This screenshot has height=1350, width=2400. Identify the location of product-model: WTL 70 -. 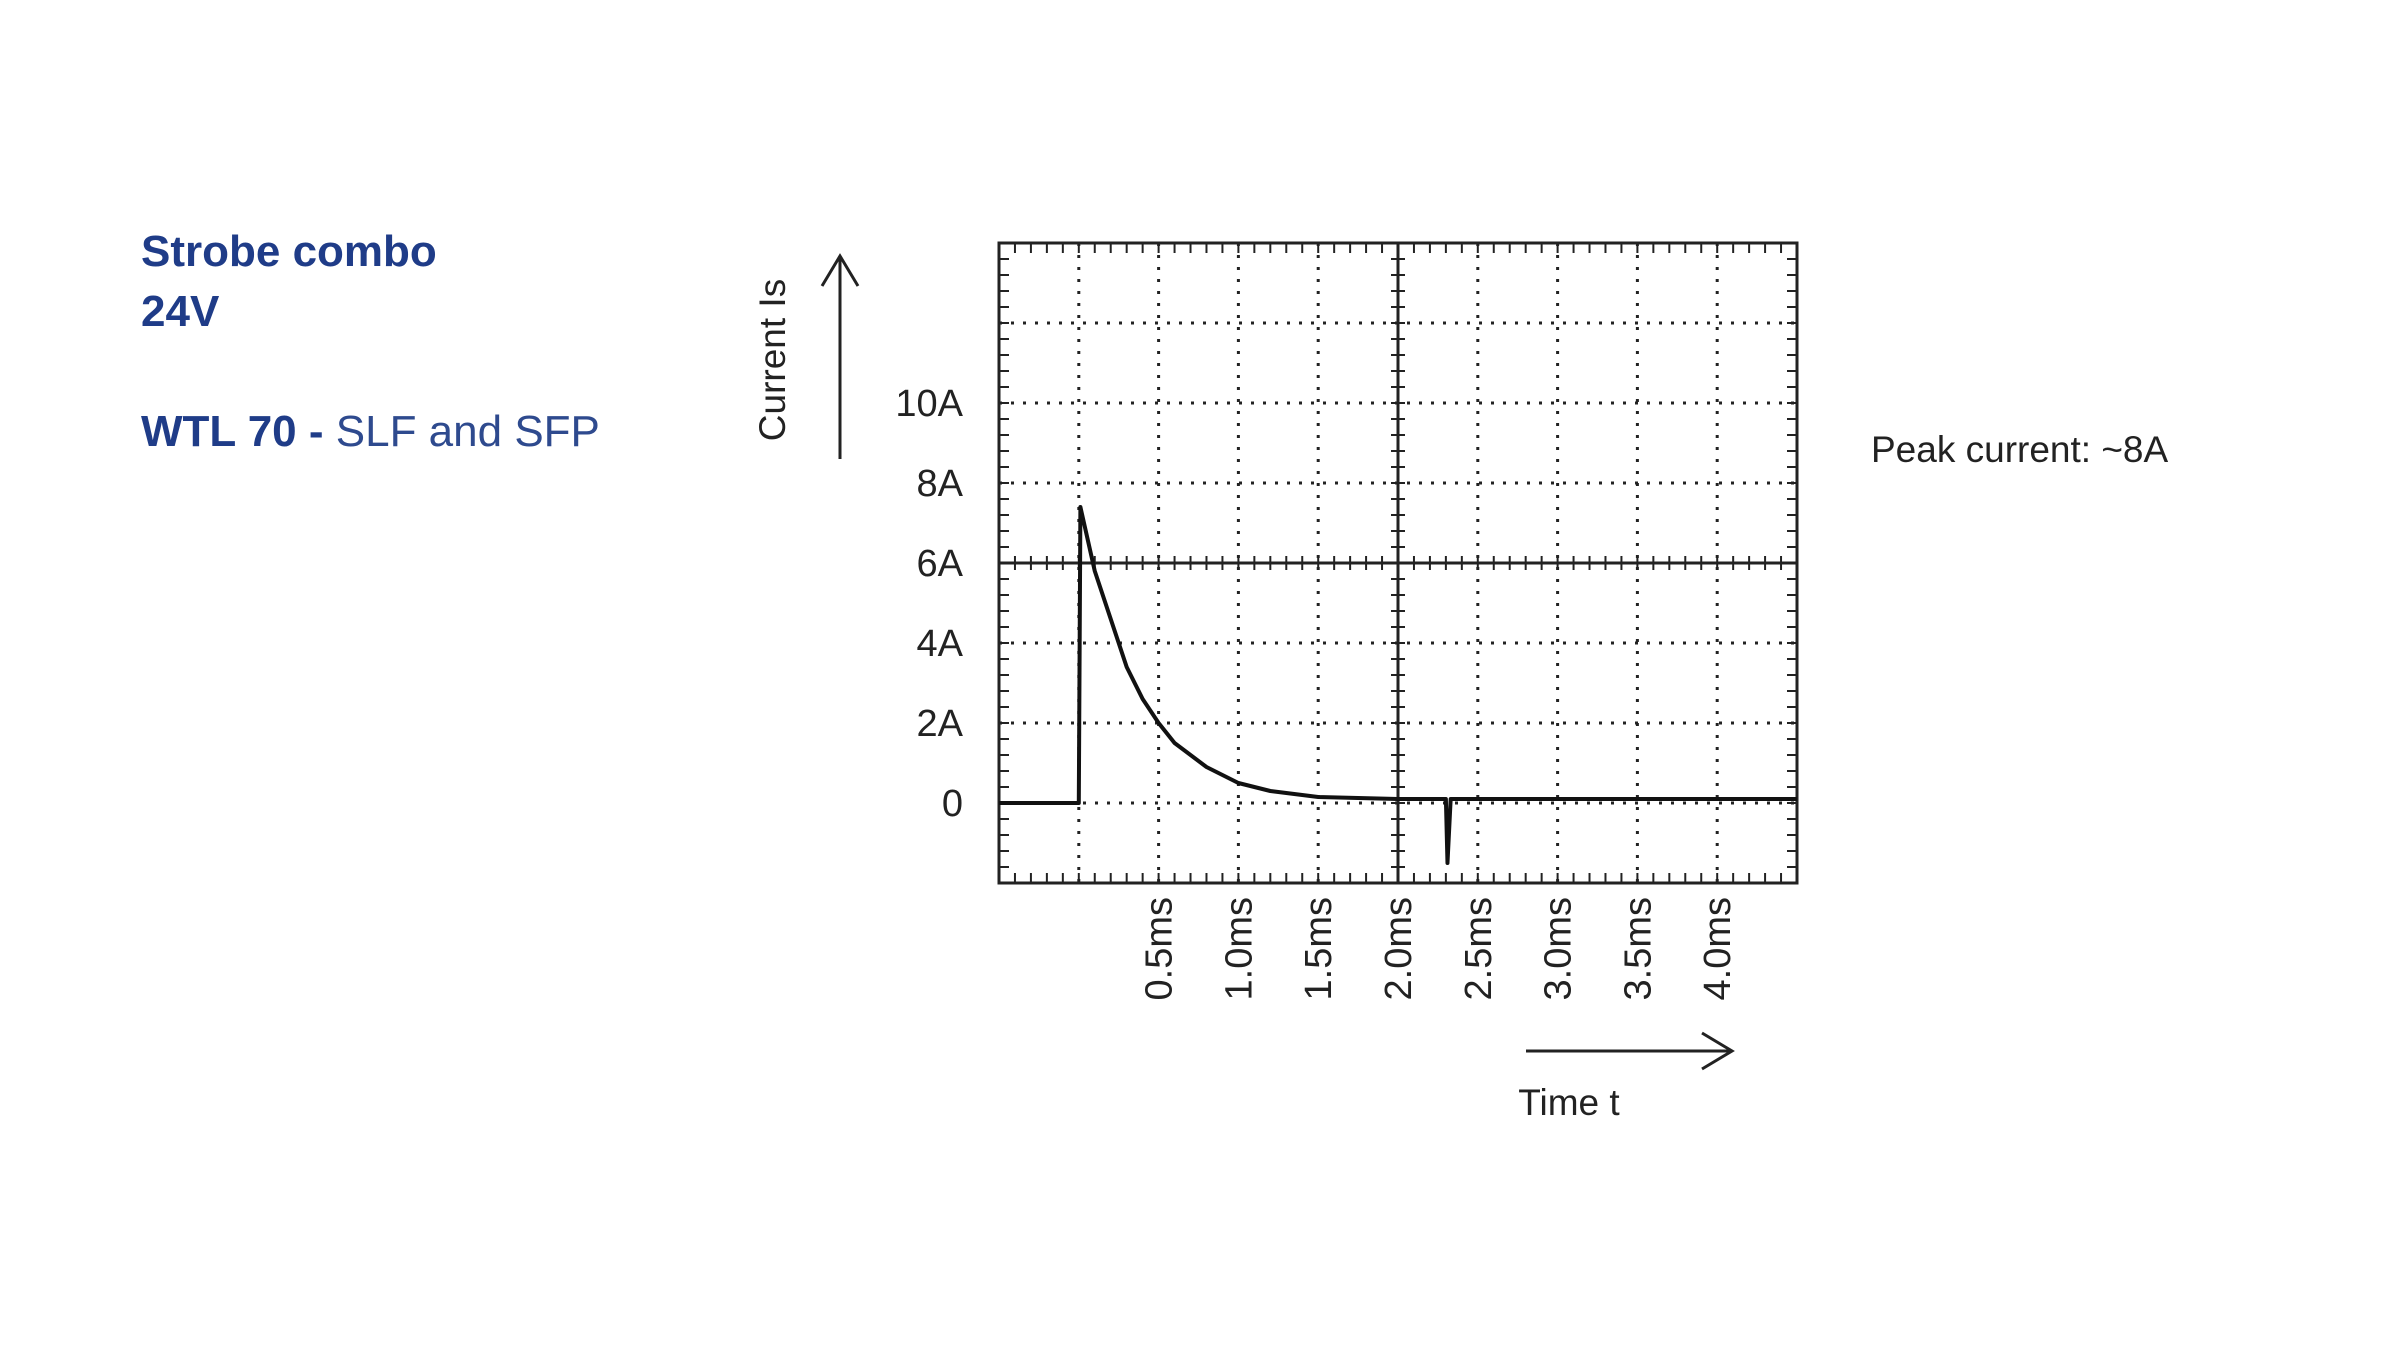
(232, 431).